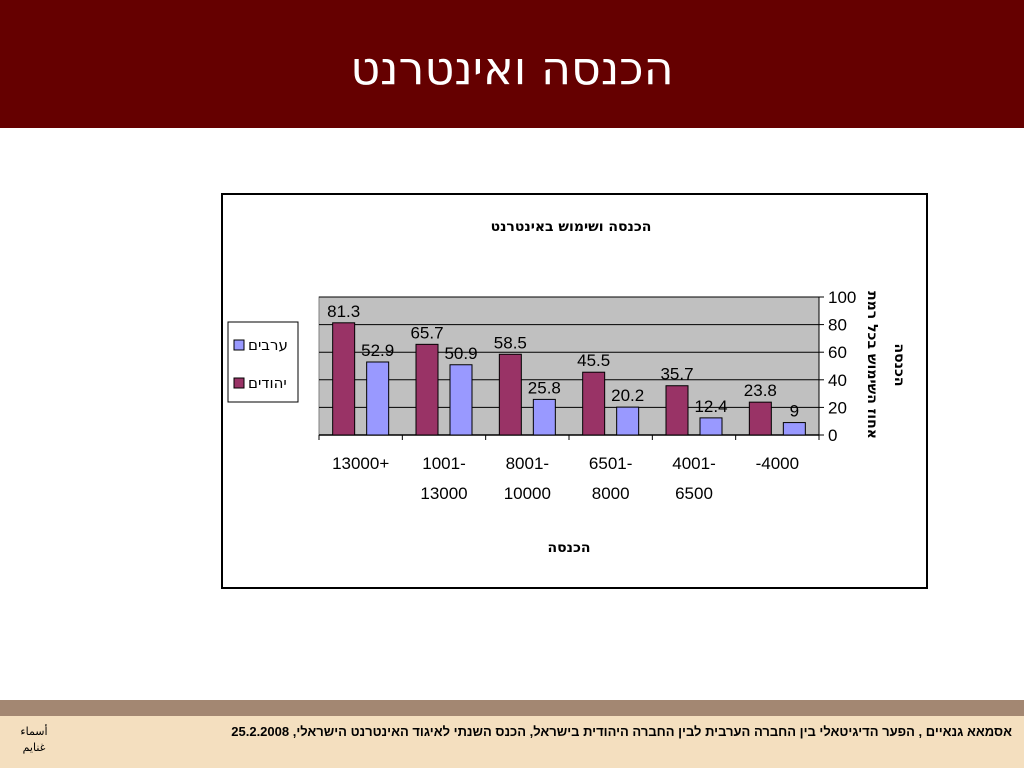 Image resolution: width=1024 pixels, height=768 pixels. Describe the element at coordinates (794, 411) in the screenshot. I see `data-label: 9` at that location.